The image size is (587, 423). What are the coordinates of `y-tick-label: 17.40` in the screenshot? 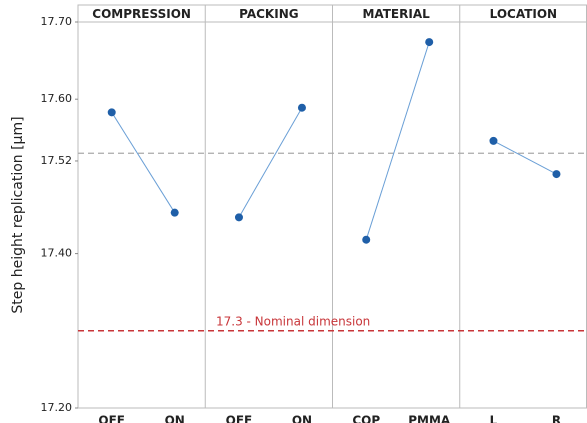 It's located at (57, 253).